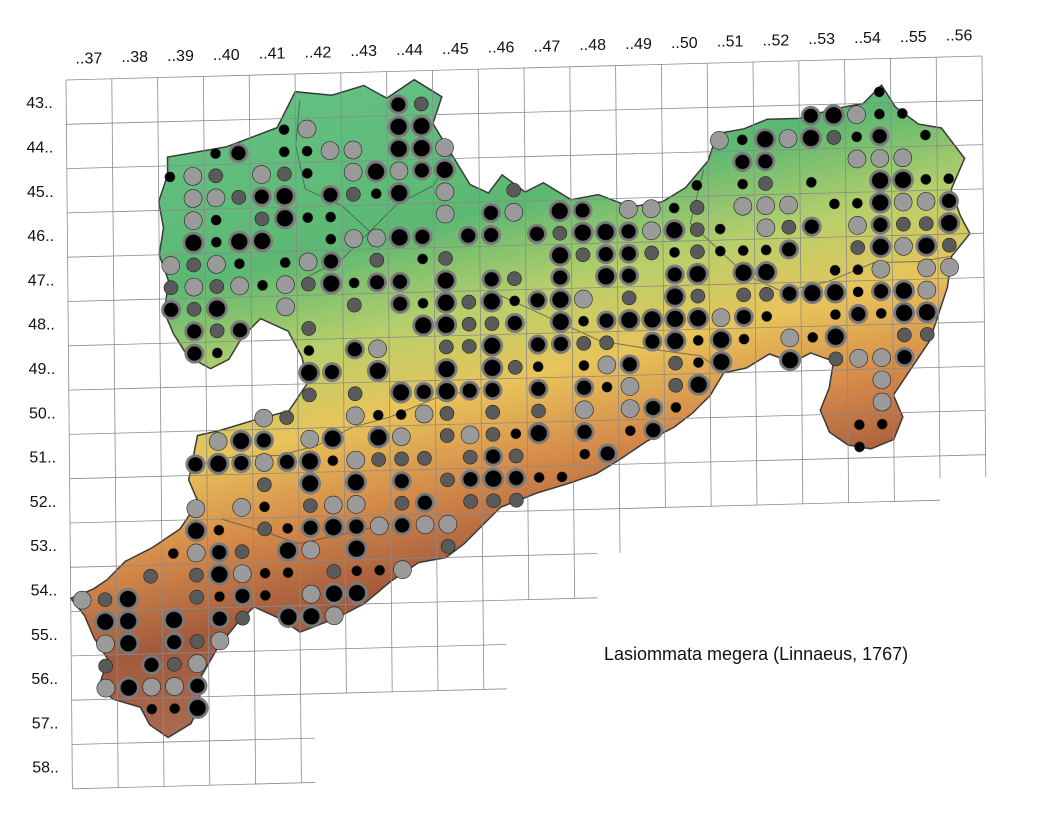 Image resolution: width=1051 pixels, height=833 pixels. What do you see at coordinates (272, 54) in the screenshot?
I see `column-label: ..41` at bounding box center [272, 54].